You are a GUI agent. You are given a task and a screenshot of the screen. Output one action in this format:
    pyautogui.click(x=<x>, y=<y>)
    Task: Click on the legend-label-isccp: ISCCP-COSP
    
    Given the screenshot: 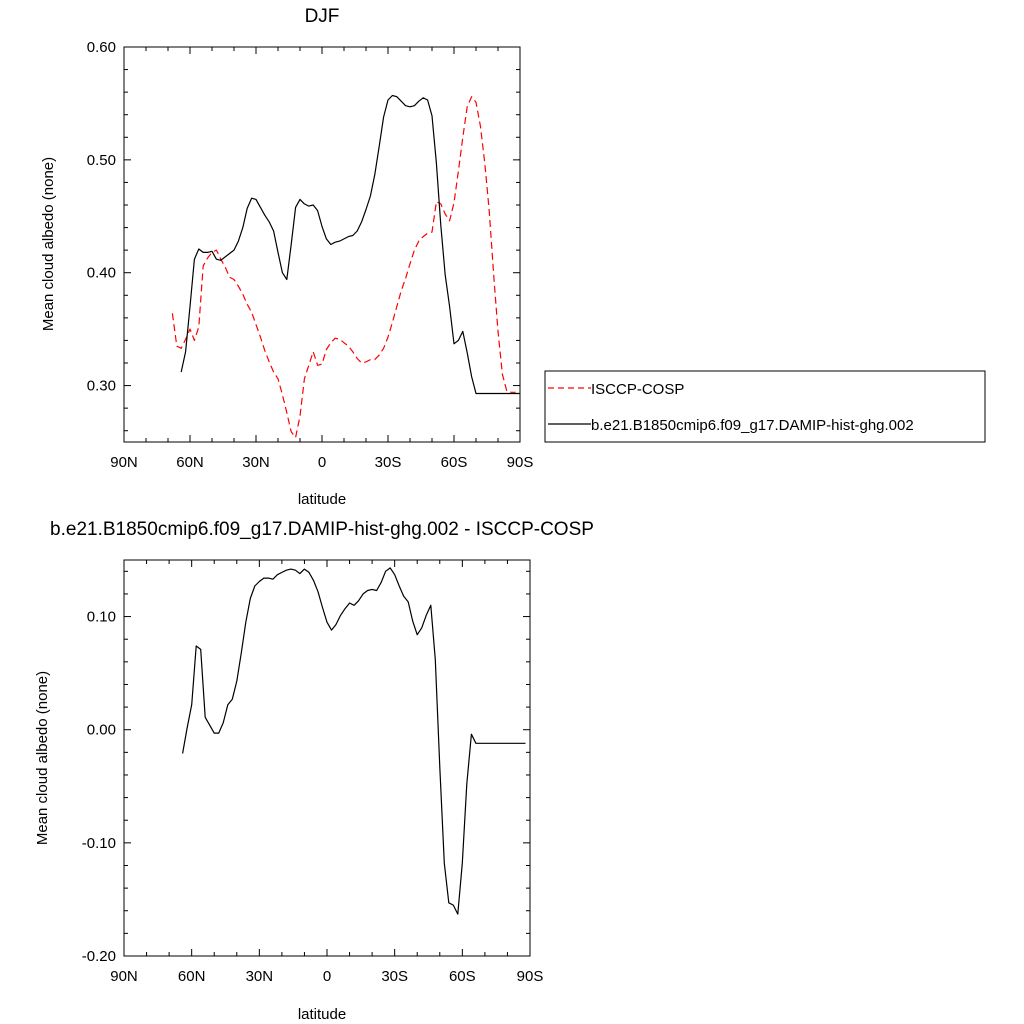 What is the action you would take?
    pyautogui.click(x=637, y=389)
    